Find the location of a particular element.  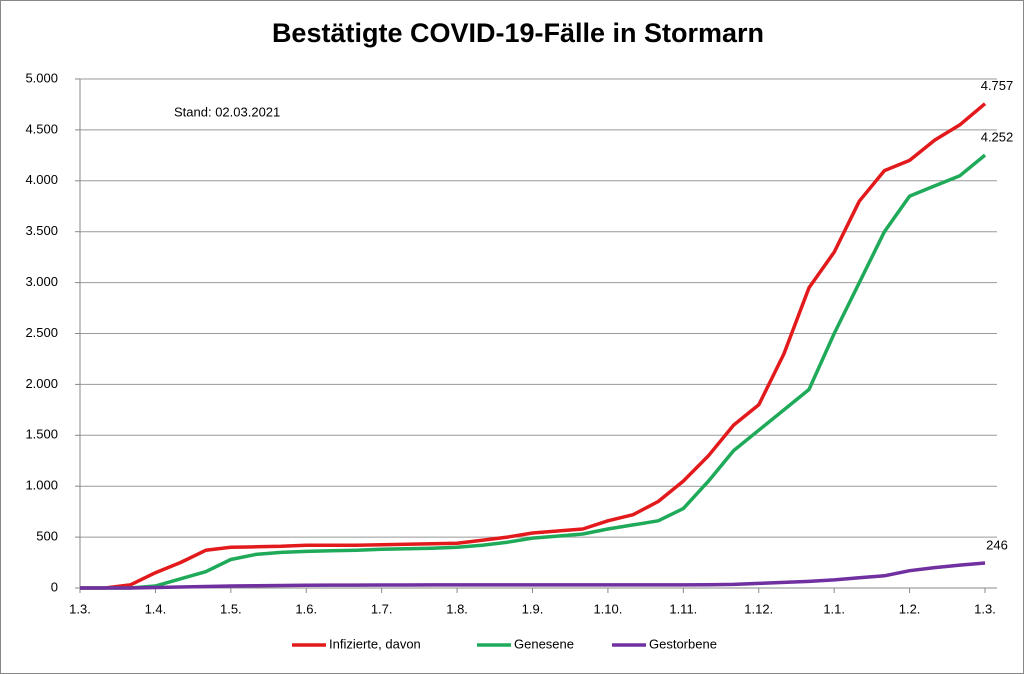

y-tick-label: 2.500 is located at coordinates (41, 332).